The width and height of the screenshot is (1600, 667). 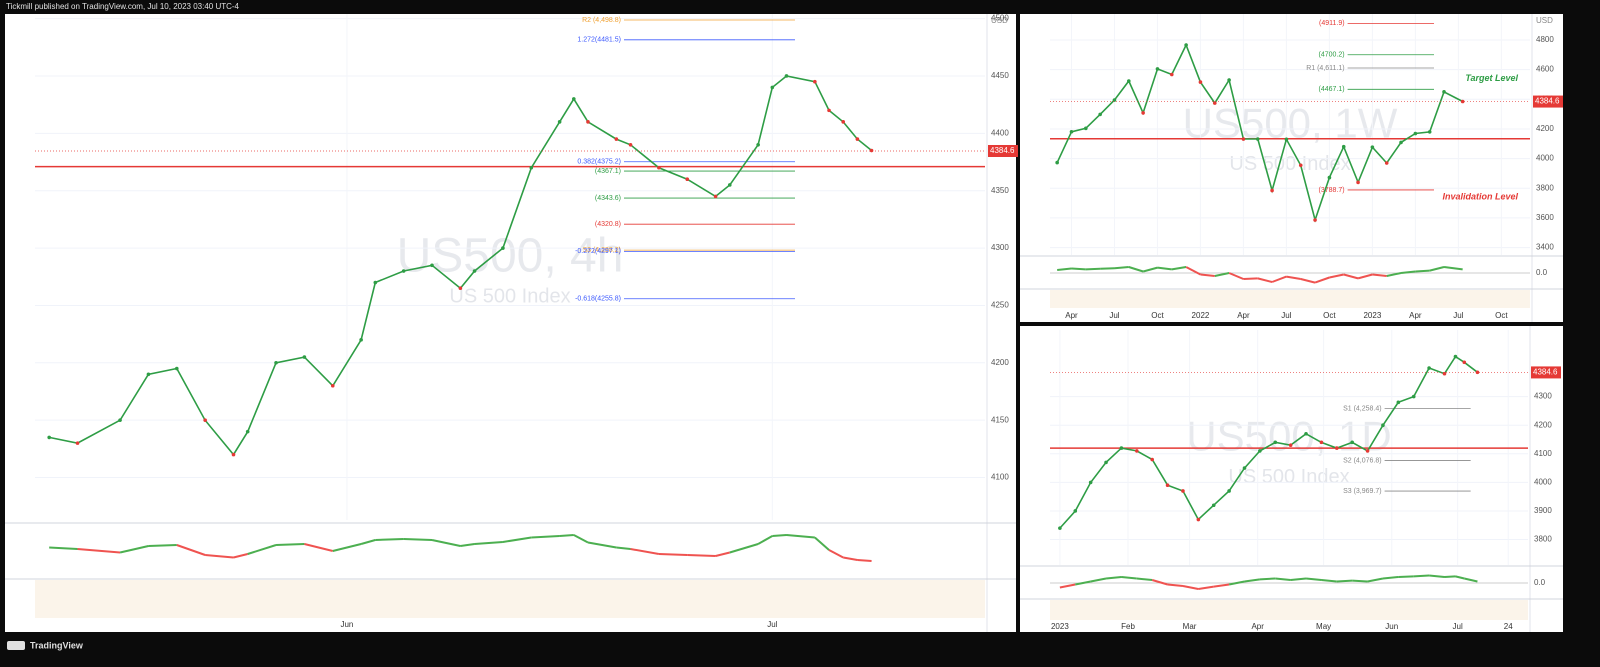 What do you see at coordinates (1128, 626) in the screenshot?
I see `x-tick-label: Feb` at bounding box center [1128, 626].